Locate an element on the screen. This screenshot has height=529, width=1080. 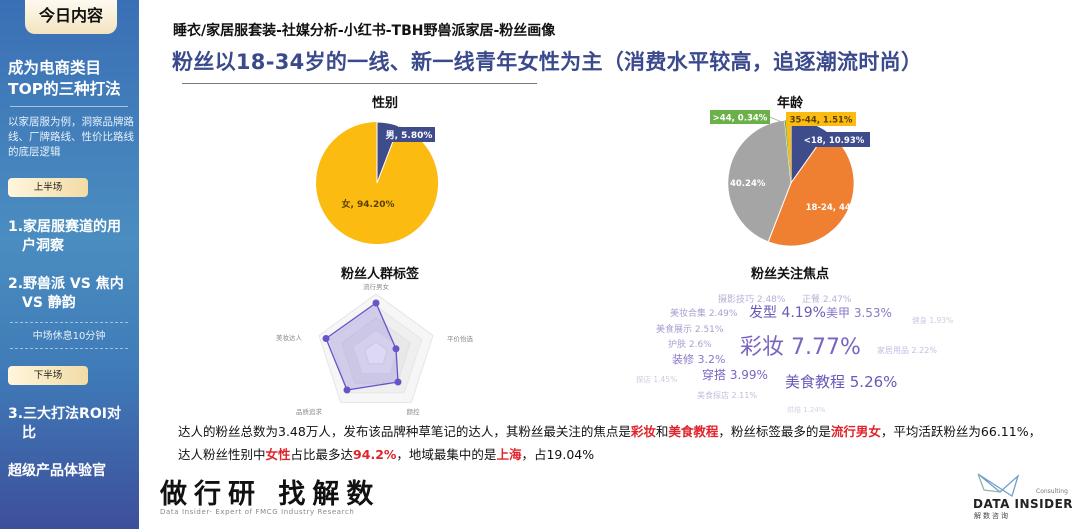
pie-label-25-34: 25-34, 40.24% is located at coordinates (731, 184).